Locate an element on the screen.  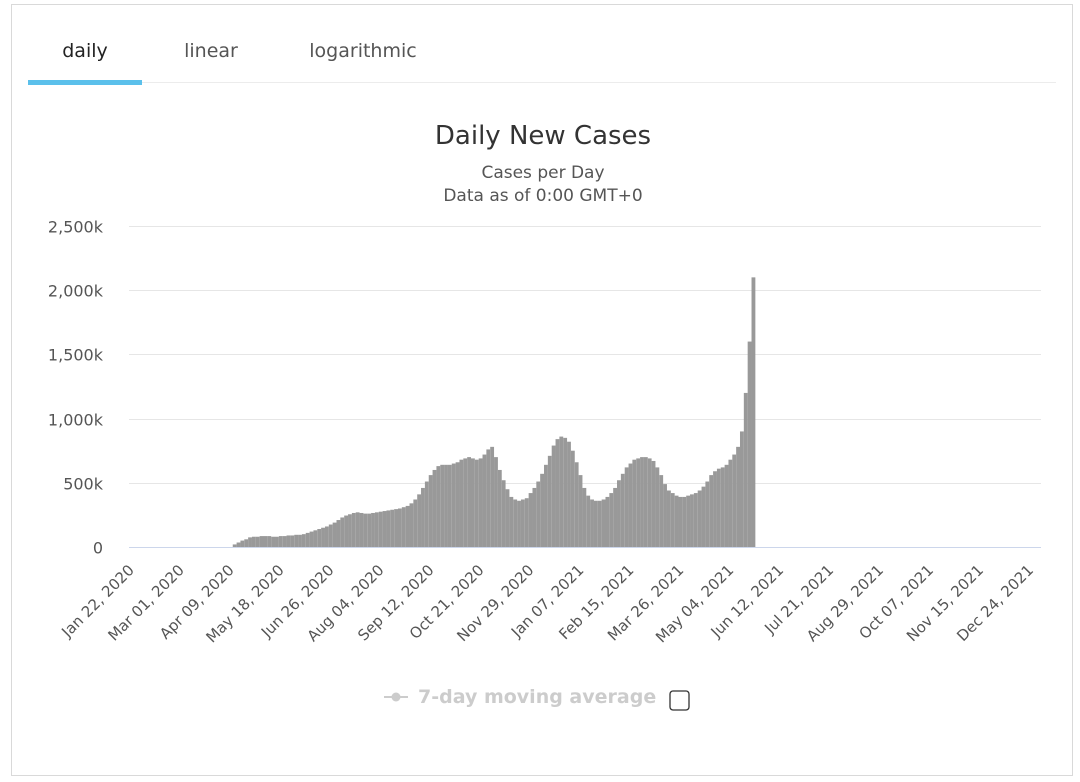
tab-logarithmic: logarithmic is located at coordinates (363, 51).